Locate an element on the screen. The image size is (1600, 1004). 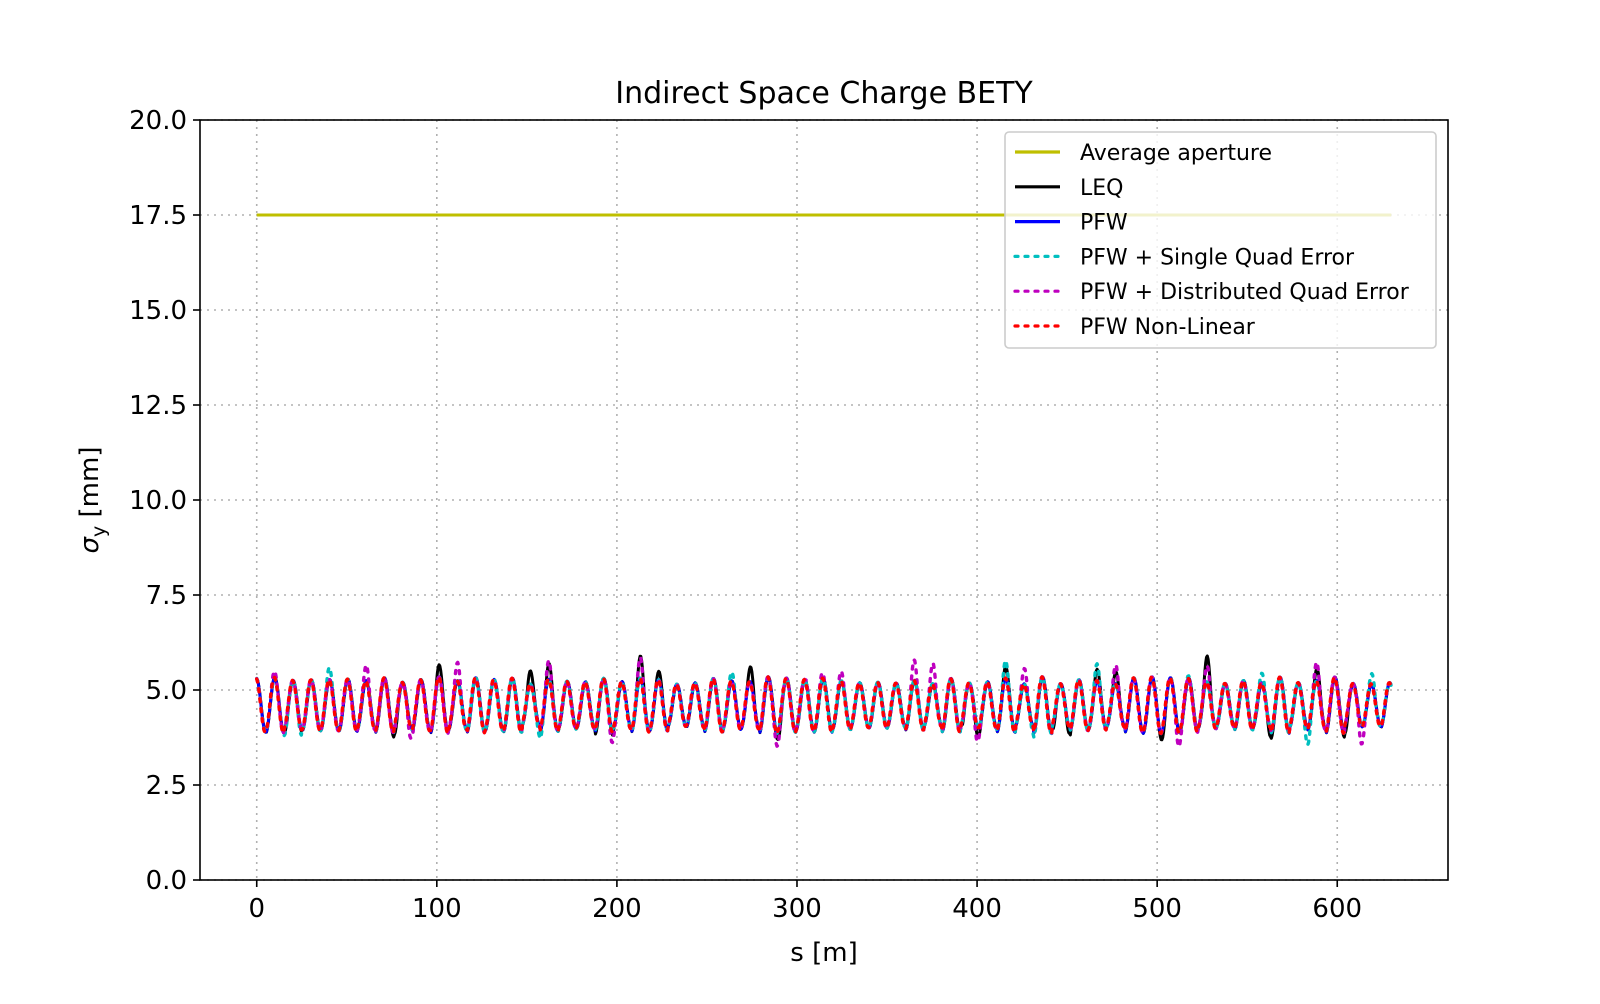
legend-label-pfw-non-linear: PFW Non-Linear is located at coordinates (1168, 327).